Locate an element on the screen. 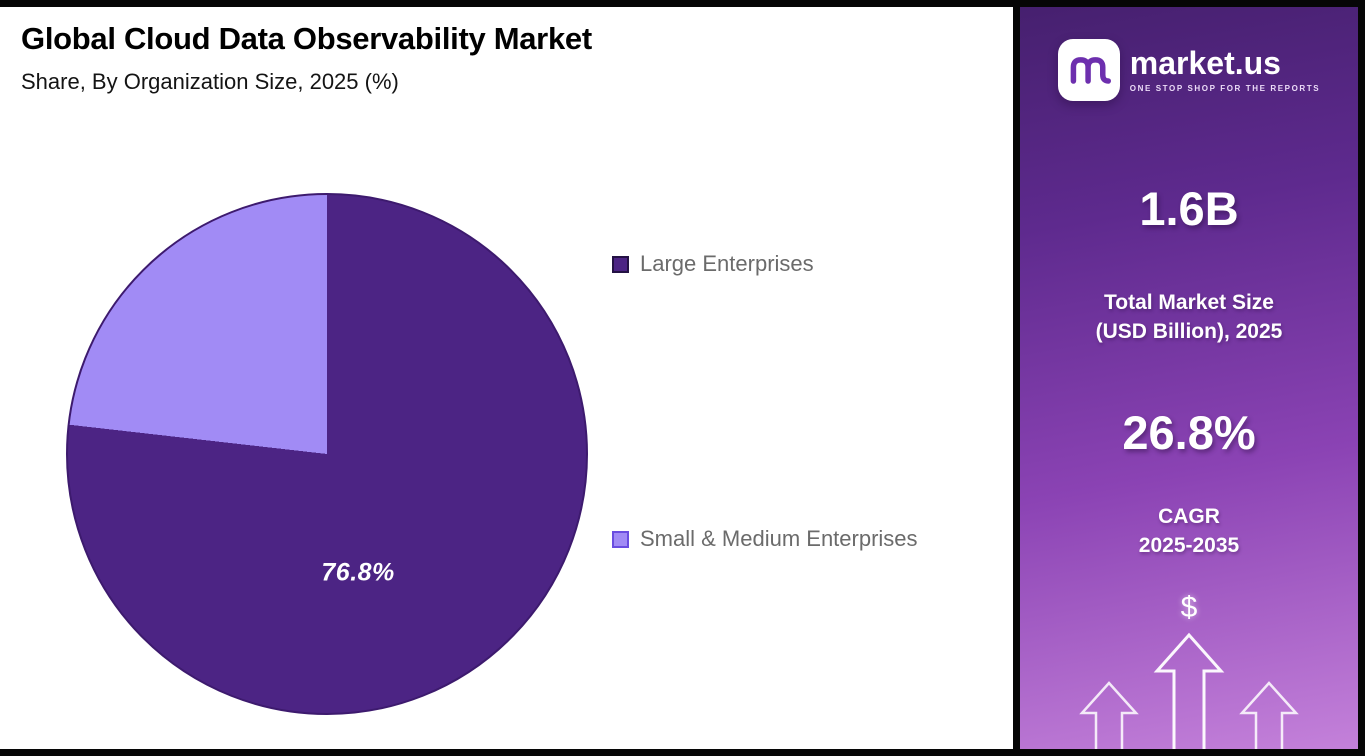 The width and height of the screenshot is (1365, 756). cagr-label-line2: 2025-2035 is located at coordinates (1189, 546).